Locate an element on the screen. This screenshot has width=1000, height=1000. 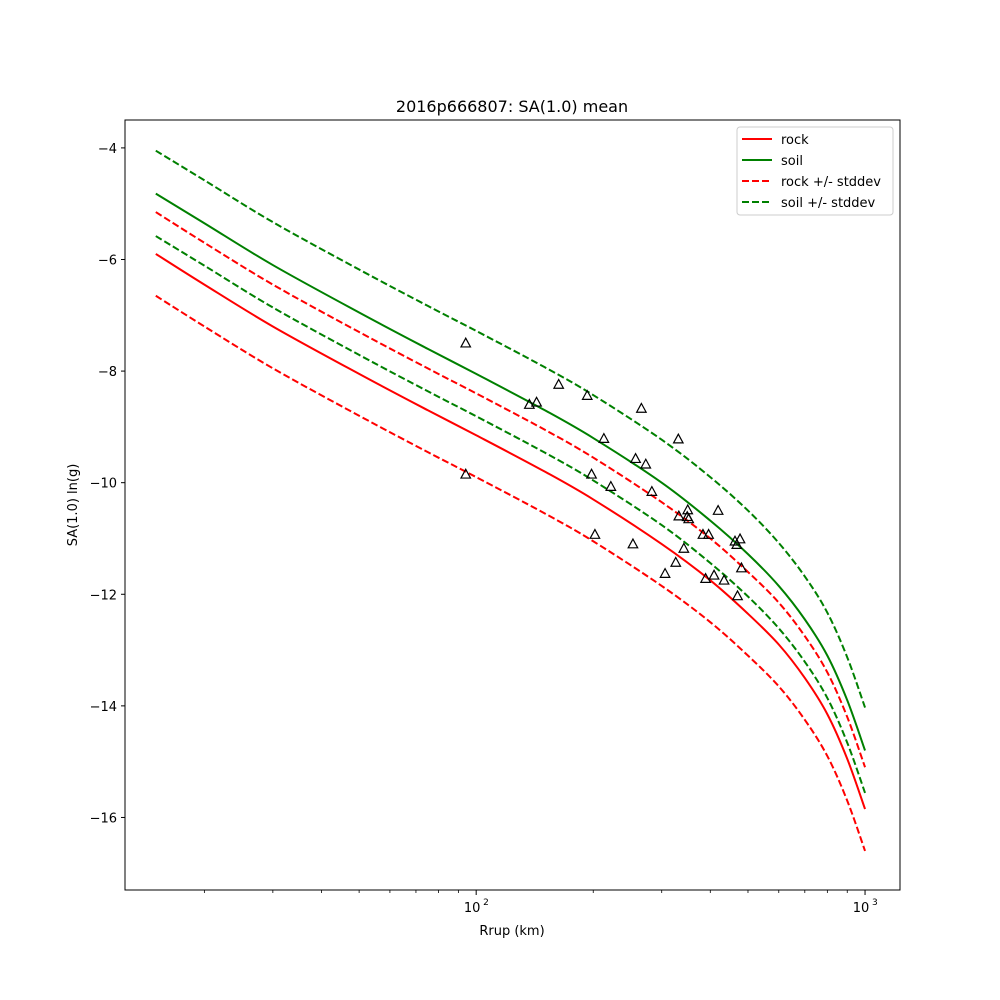
legend: rock soil rock +/- stddev soil +/- stddev is located at coordinates (815, 171).